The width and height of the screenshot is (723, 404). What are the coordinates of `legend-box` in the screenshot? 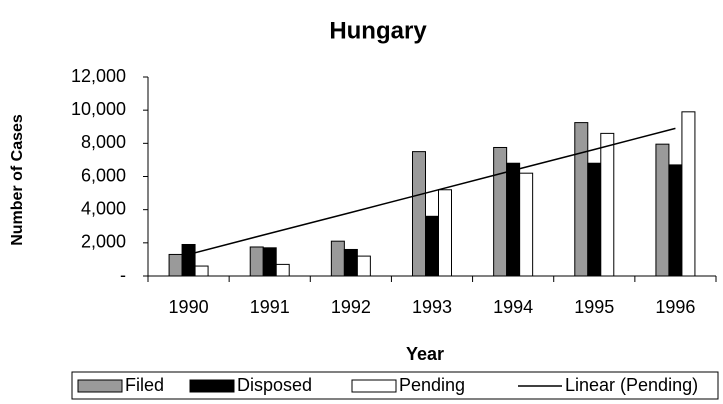 It's located at (395, 385).